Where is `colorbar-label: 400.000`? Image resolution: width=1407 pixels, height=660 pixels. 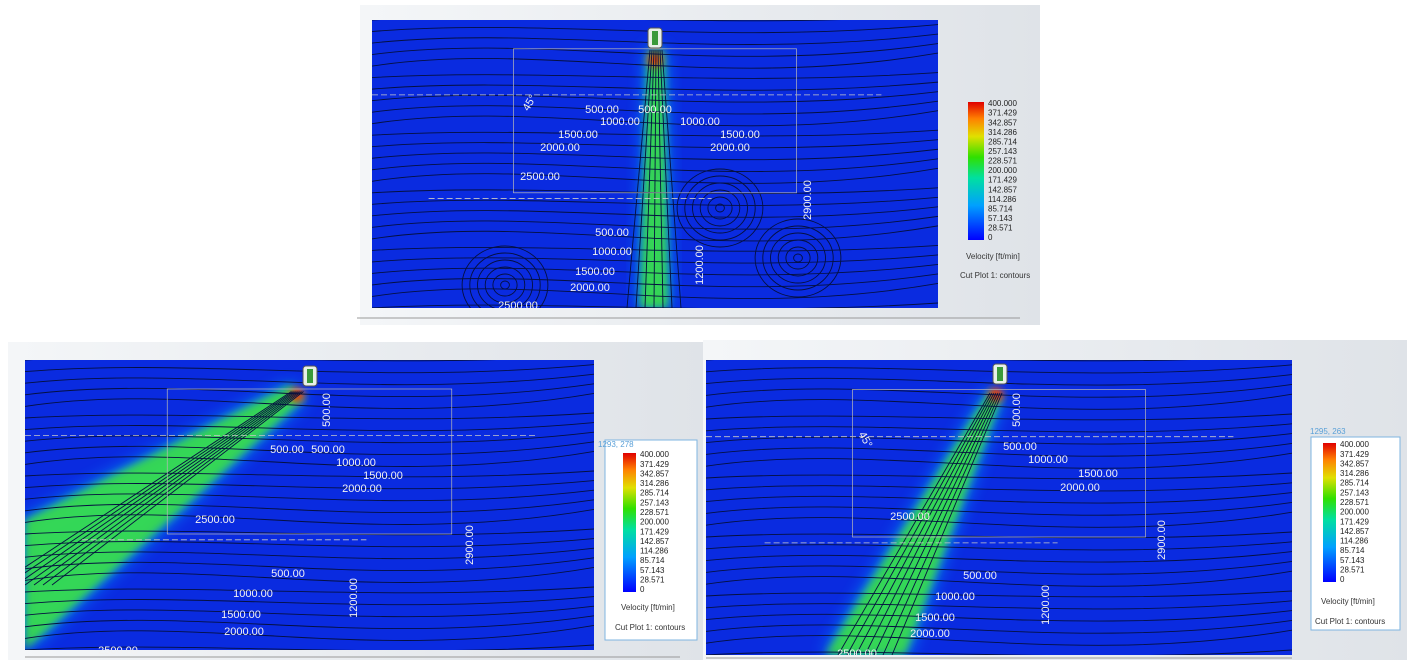 colorbar-label: 400.000 is located at coordinates (1002, 103).